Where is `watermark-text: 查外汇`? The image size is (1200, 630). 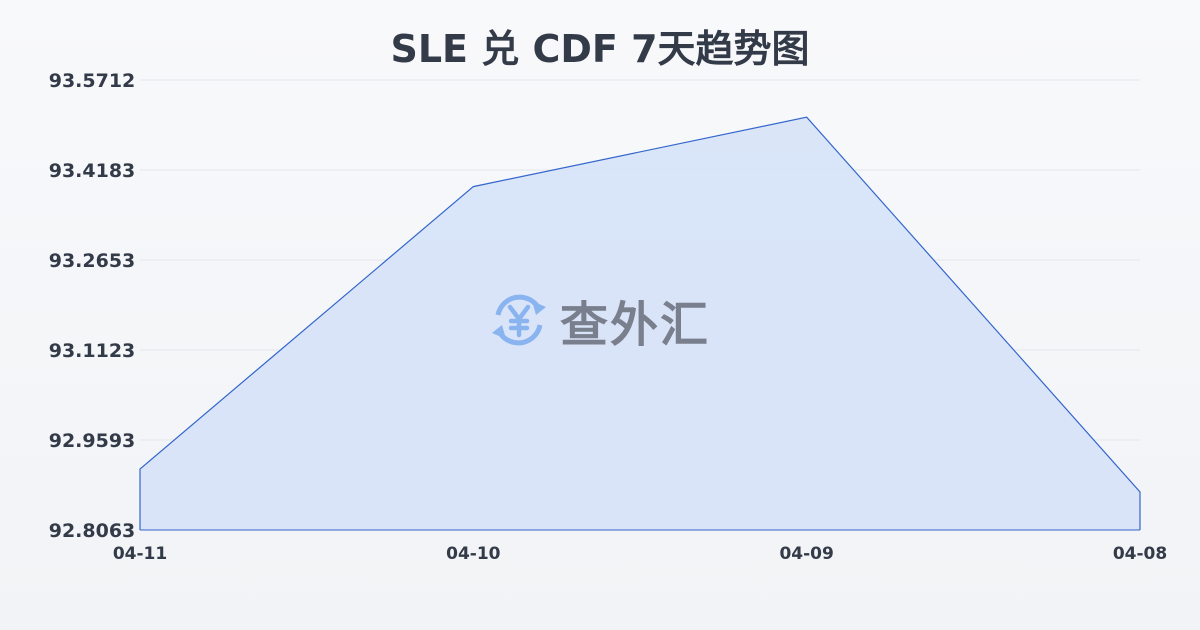 watermark-text: 查外汇 is located at coordinates (635, 325).